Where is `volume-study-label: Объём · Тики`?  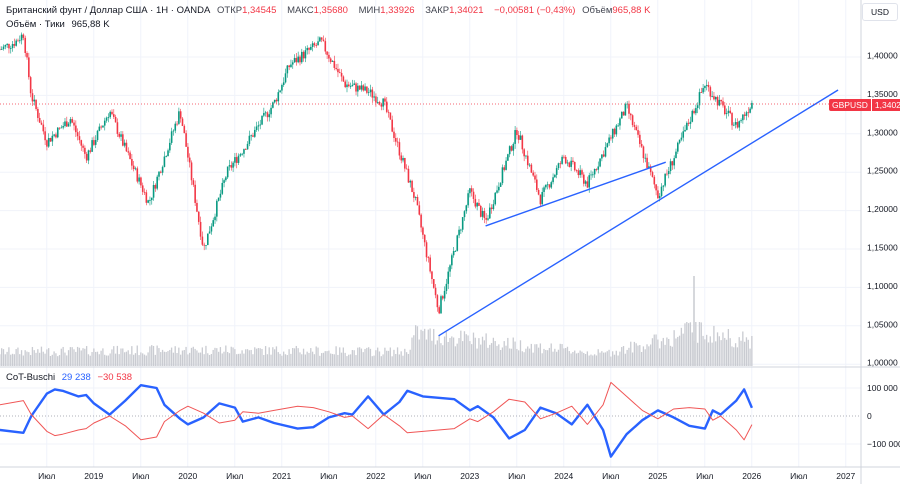 volume-study-label: Объём · Тики is located at coordinates (35, 24).